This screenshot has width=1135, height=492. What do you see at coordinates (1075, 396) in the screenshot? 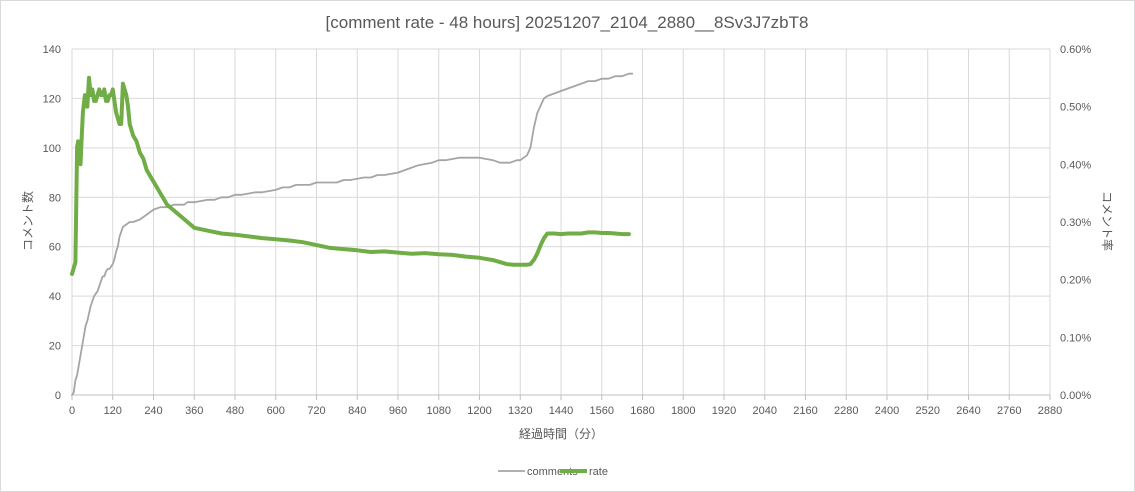
I see `y2-tick-label: 0.00%` at bounding box center [1075, 396].